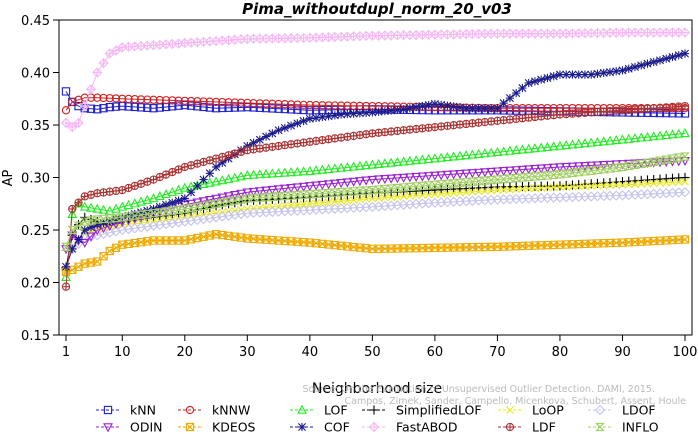 This screenshot has width=698, height=434. What do you see at coordinates (84, 106) in the screenshot?
I see `data-point-fastabod` at bounding box center [84, 106].